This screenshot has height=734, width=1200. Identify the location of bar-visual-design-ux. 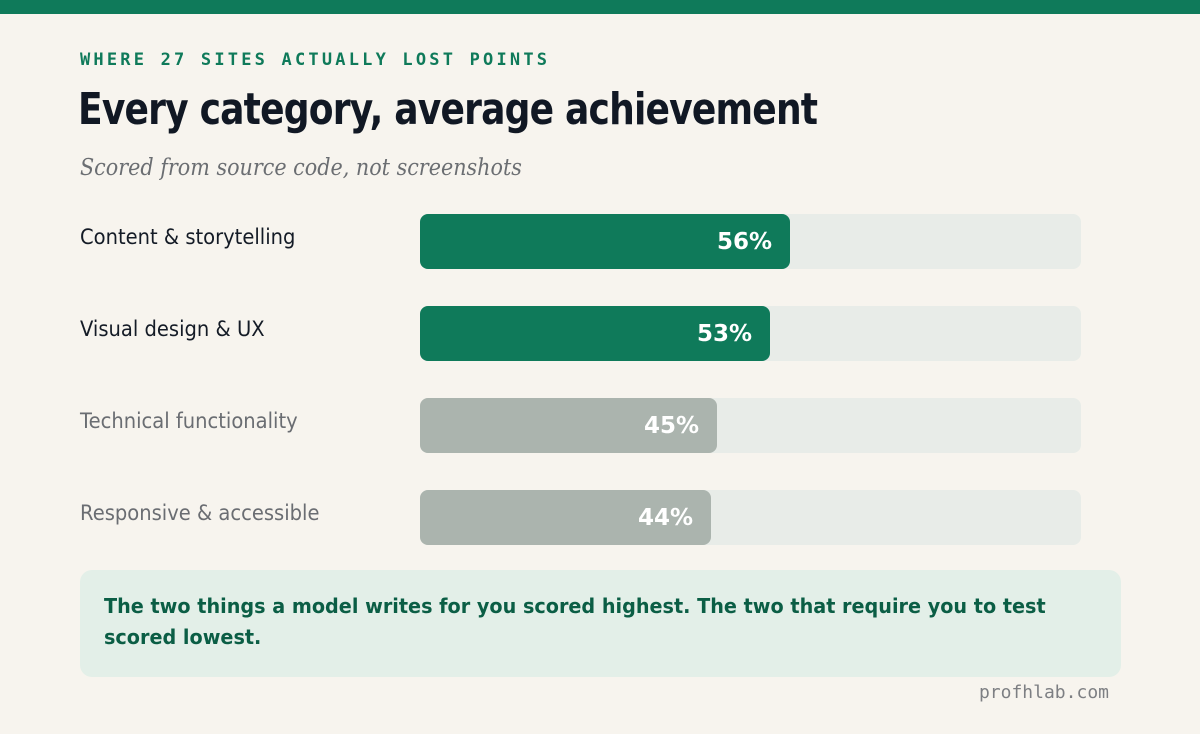
(595, 333).